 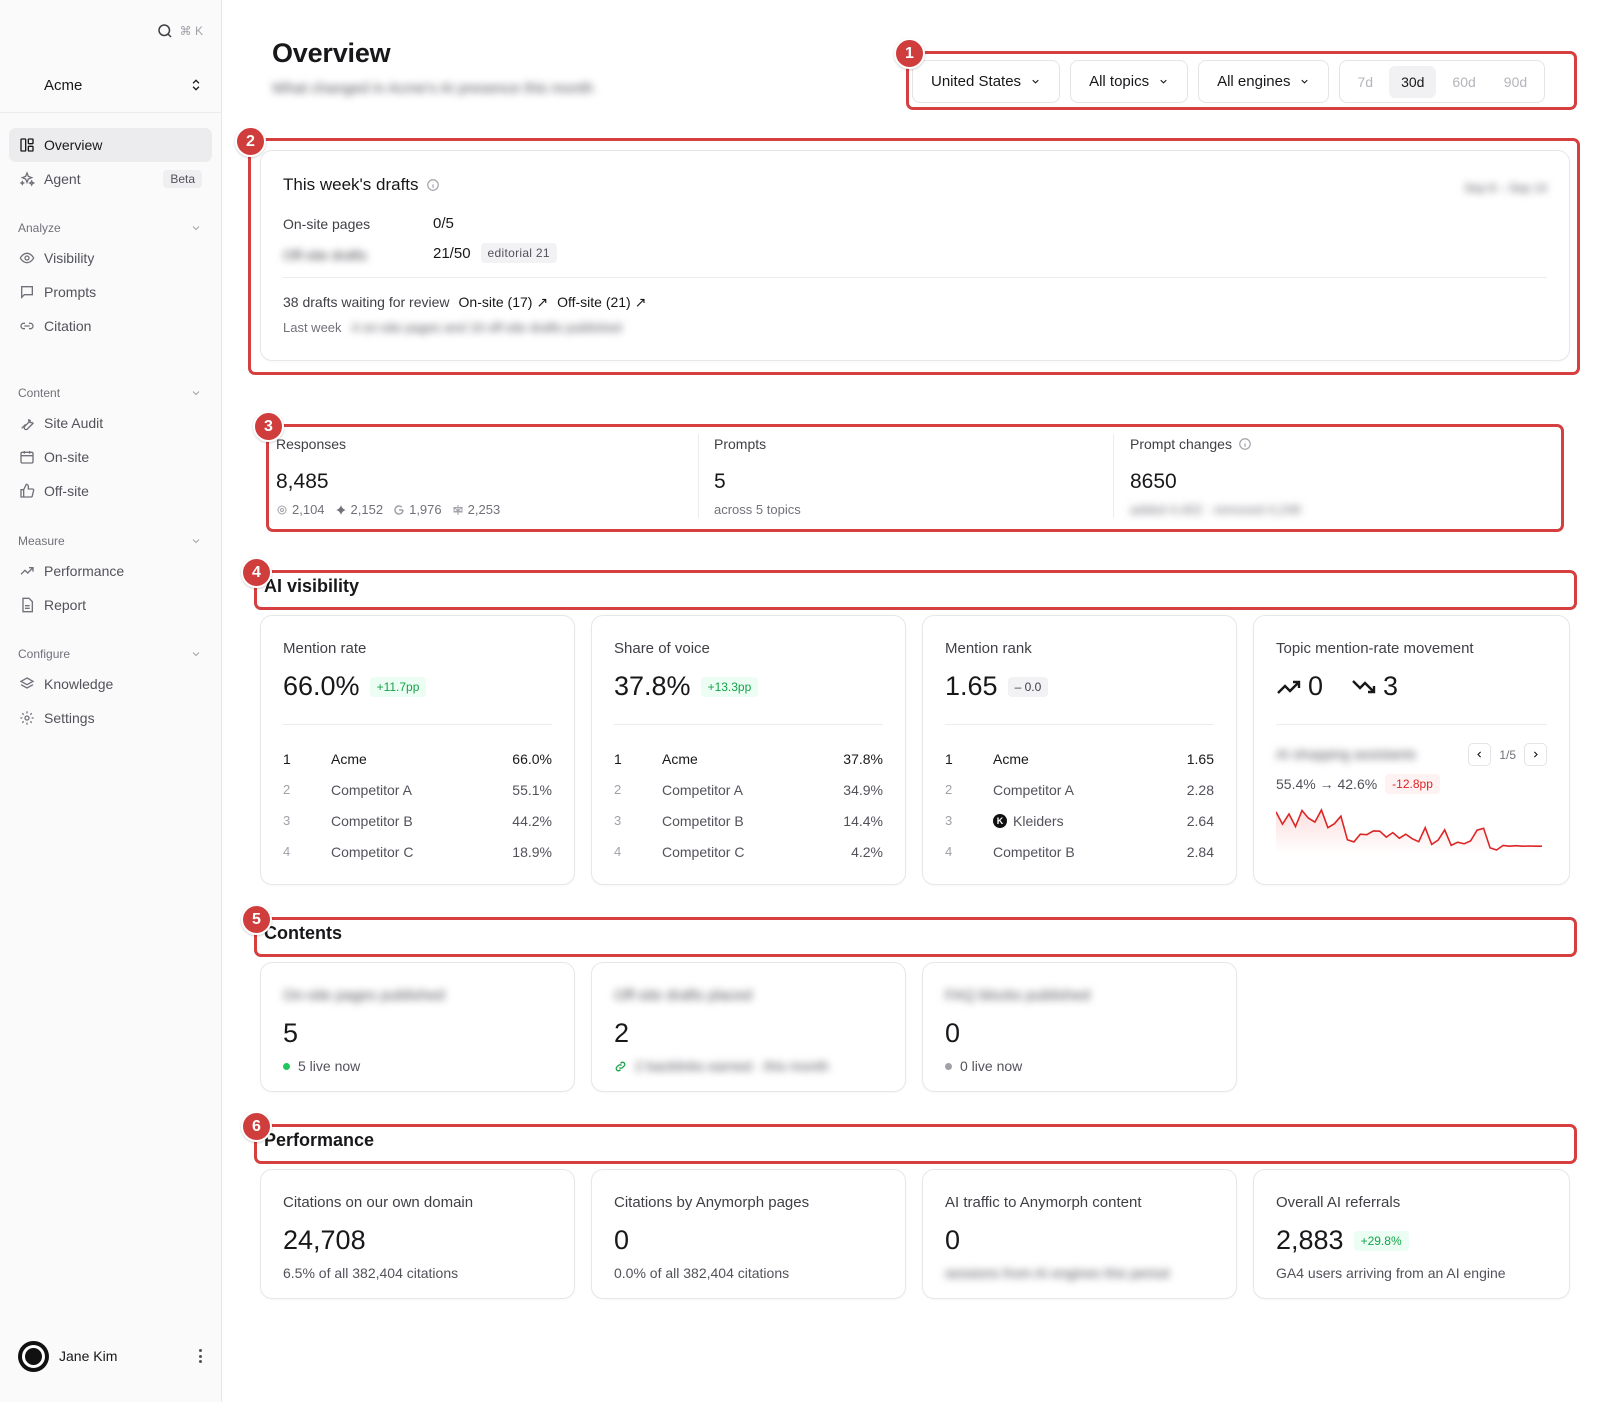 I want to click on topic-sparkline, so click(x=1409, y=831).